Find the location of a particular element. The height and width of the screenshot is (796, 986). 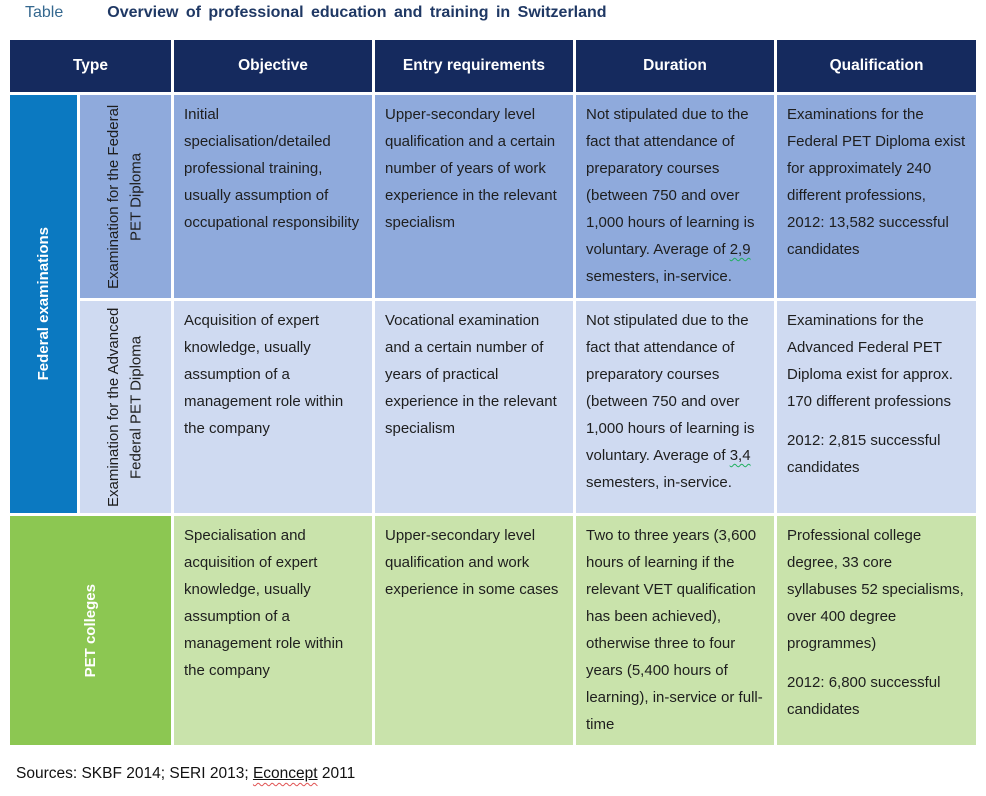

spellcheck-flagged-value-row1: 2,9 is located at coordinates (740, 249).